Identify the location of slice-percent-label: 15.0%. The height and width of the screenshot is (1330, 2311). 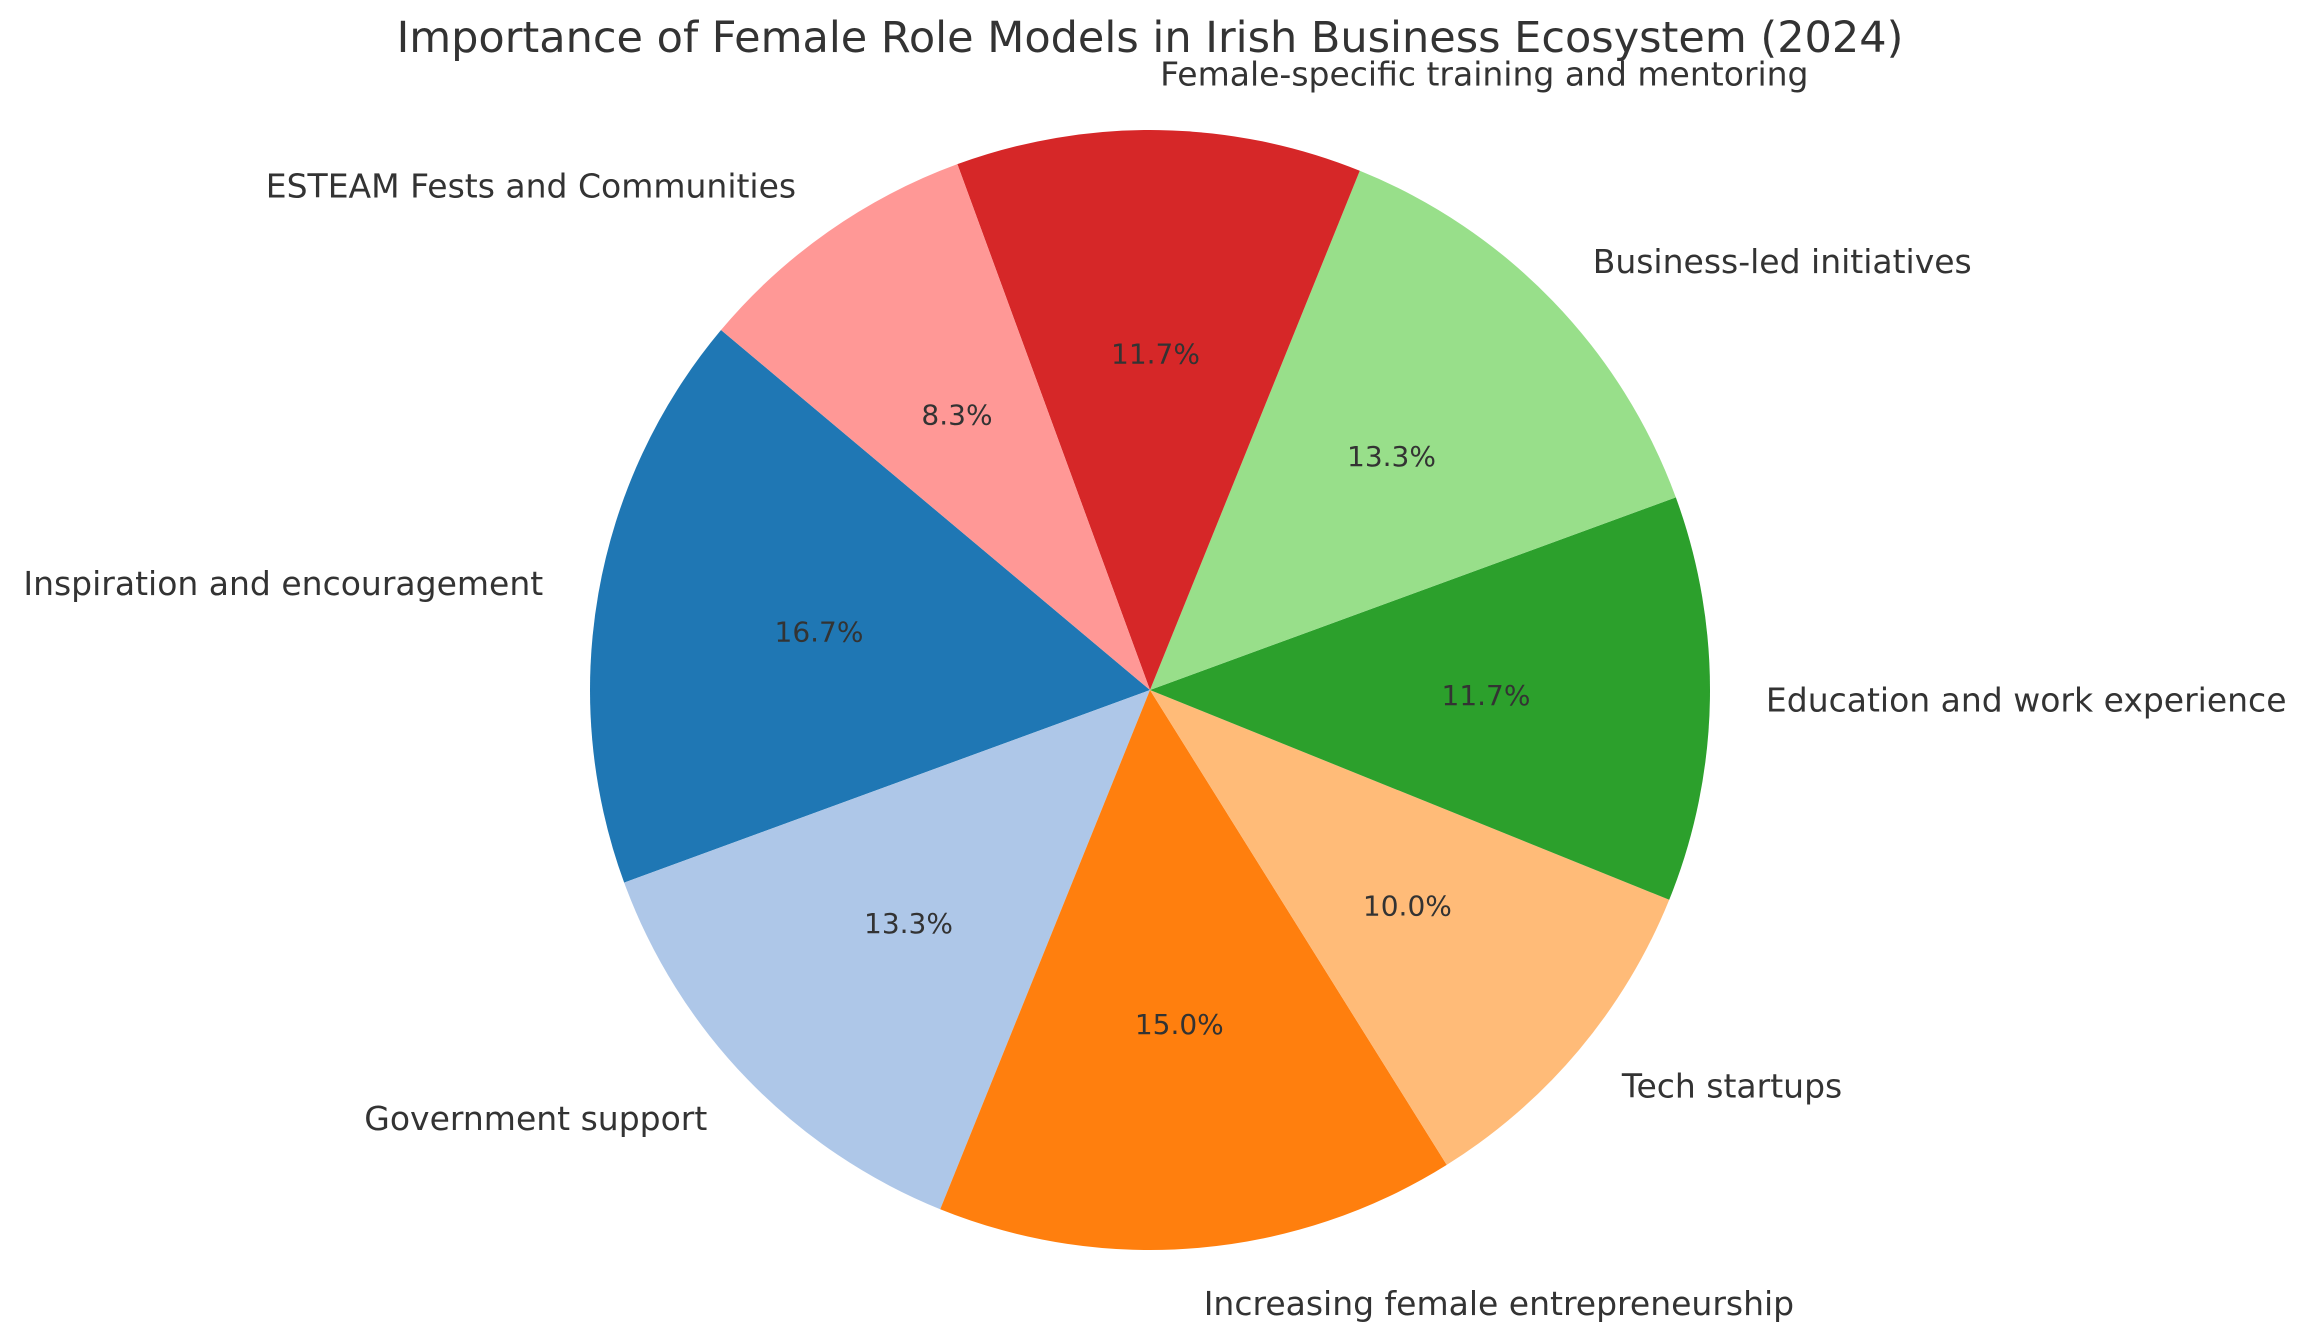
(1179, 1024).